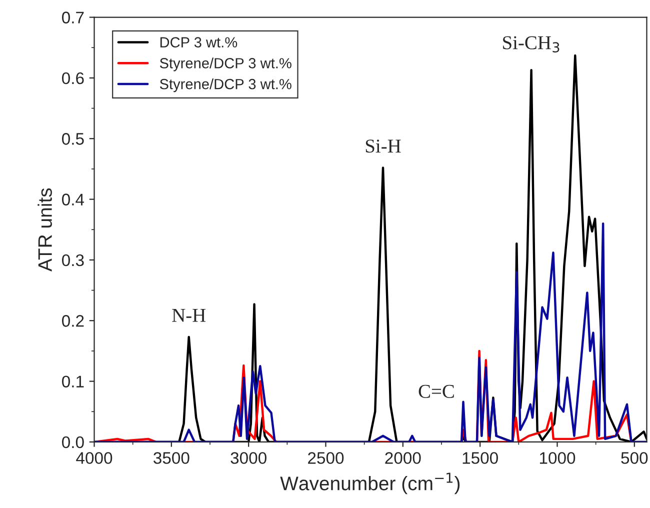 This screenshot has height=508, width=650. Describe the element at coordinates (199, 42) in the screenshot. I see `legend-label: DCP 3 wt.%` at that location.